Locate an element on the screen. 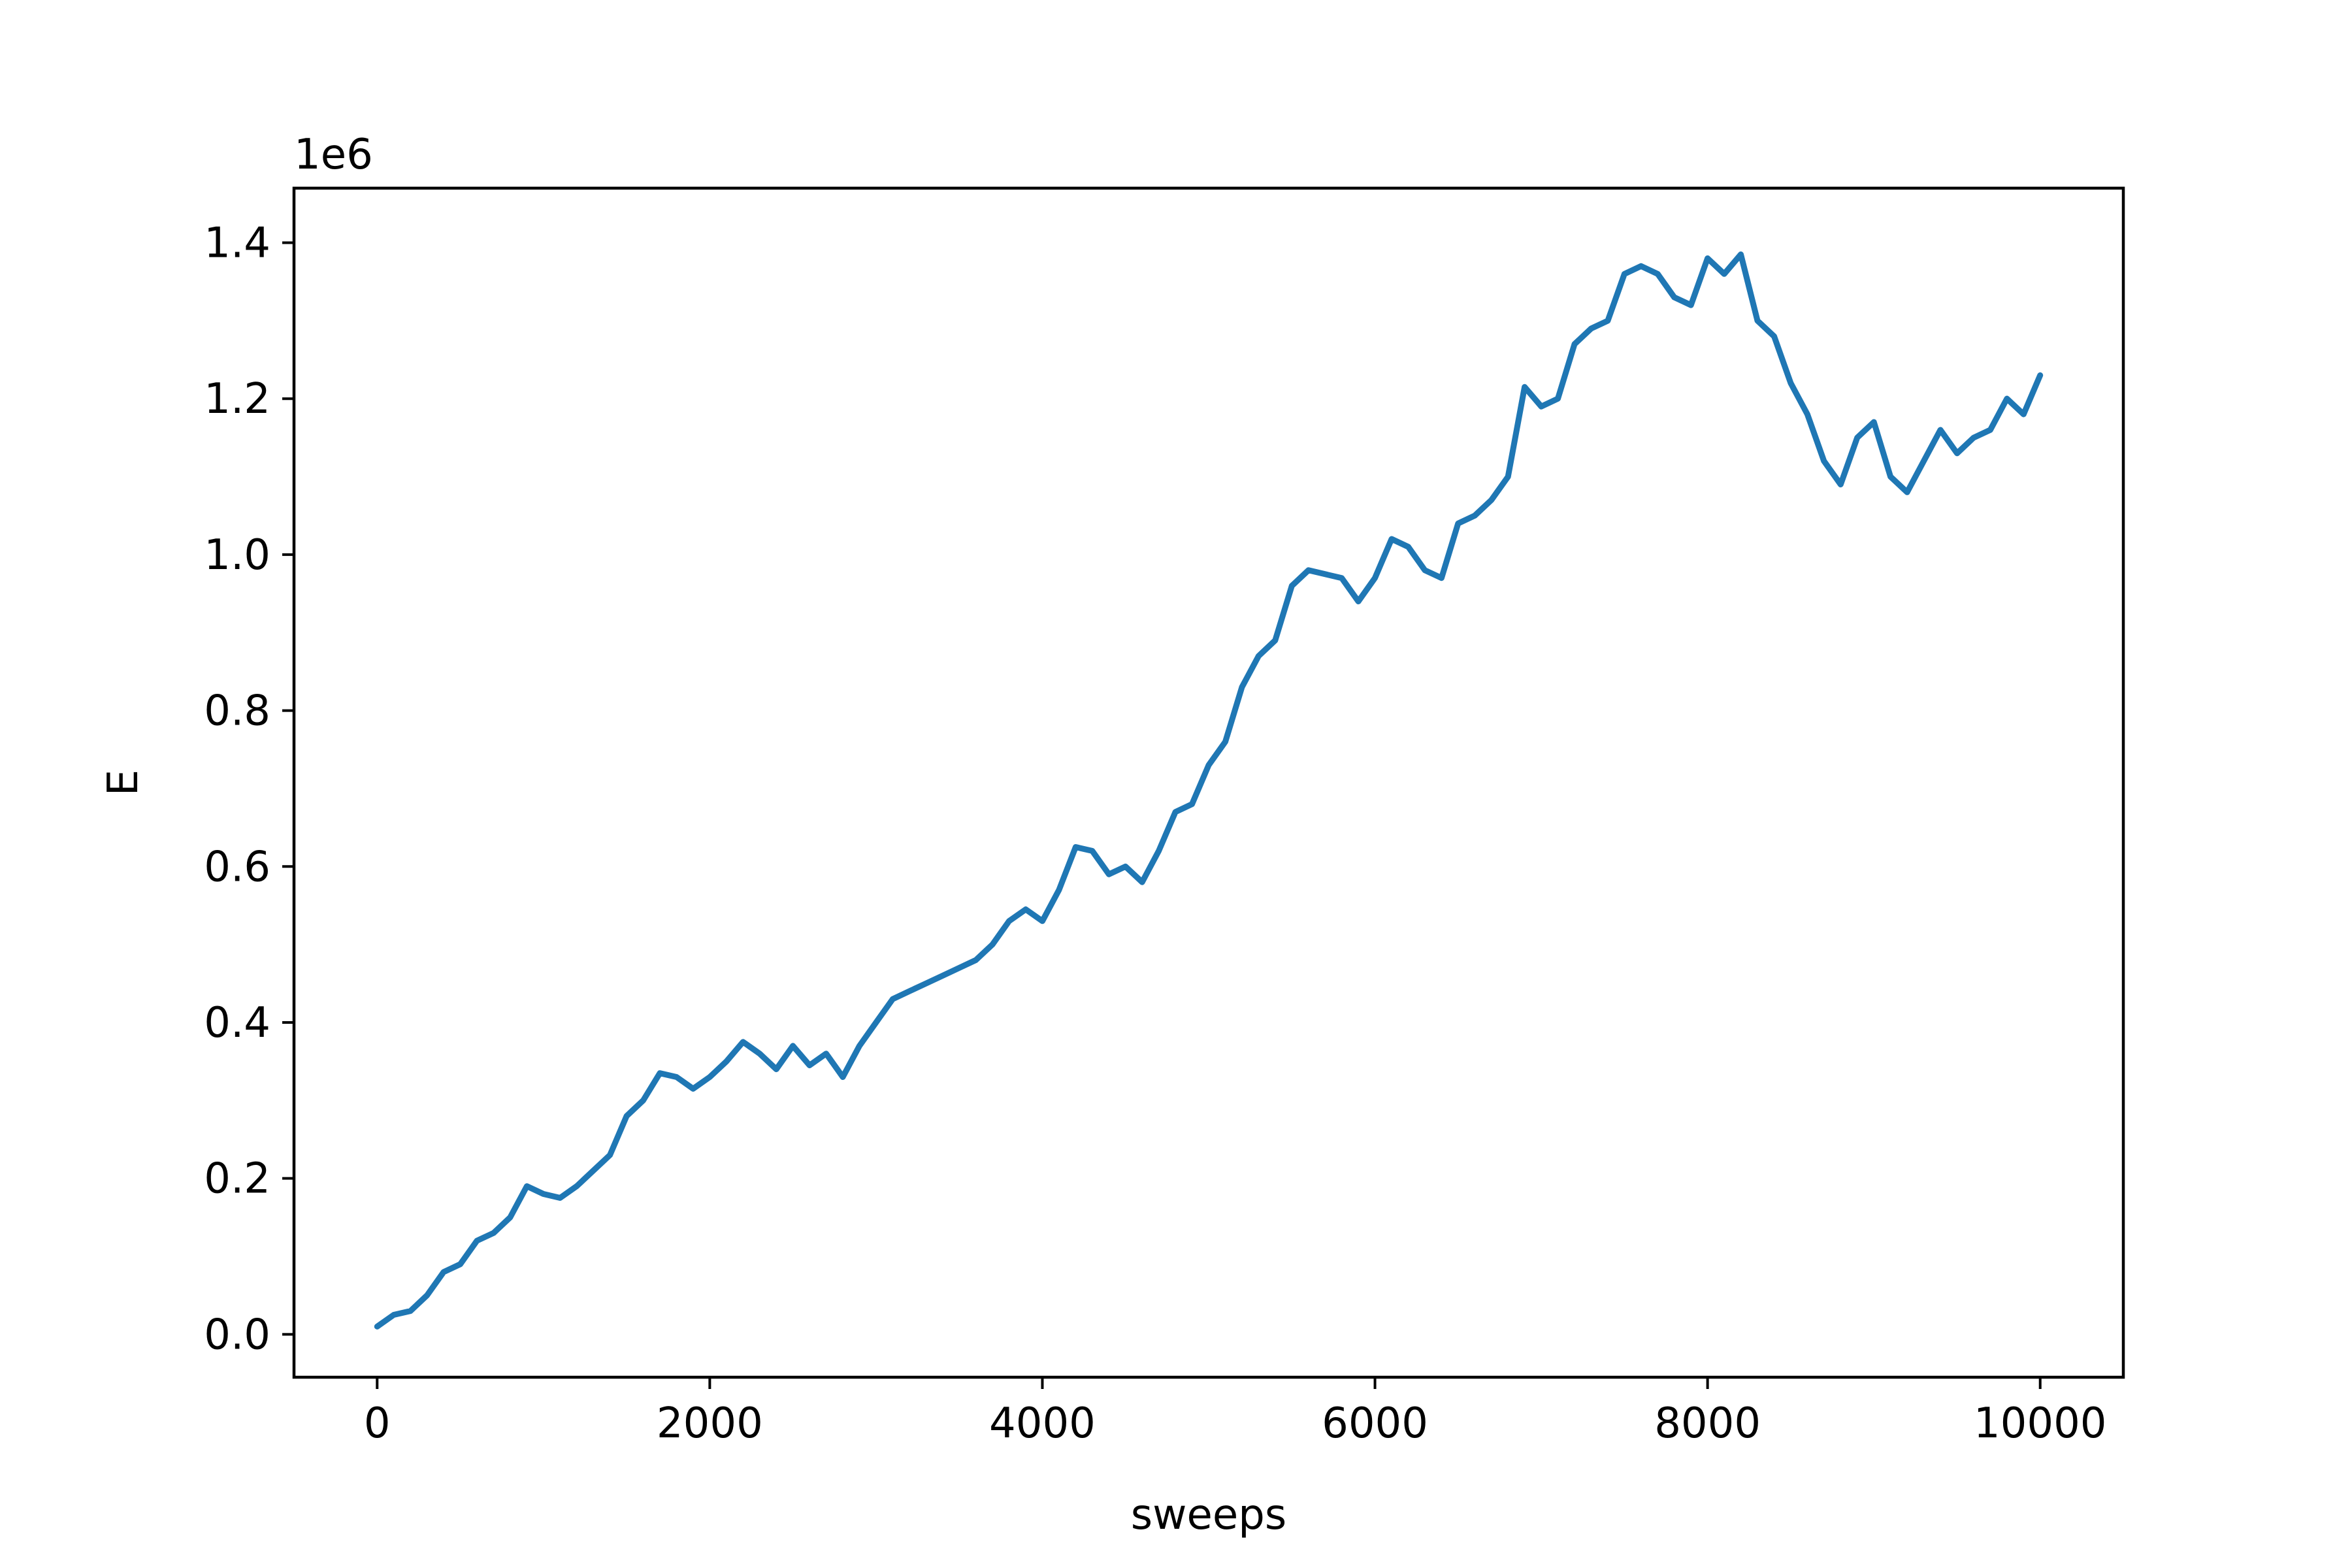 This screenshot has height=1568, width=2352. y-tick-label: 0.4 is located at coordinates (237, 1023).